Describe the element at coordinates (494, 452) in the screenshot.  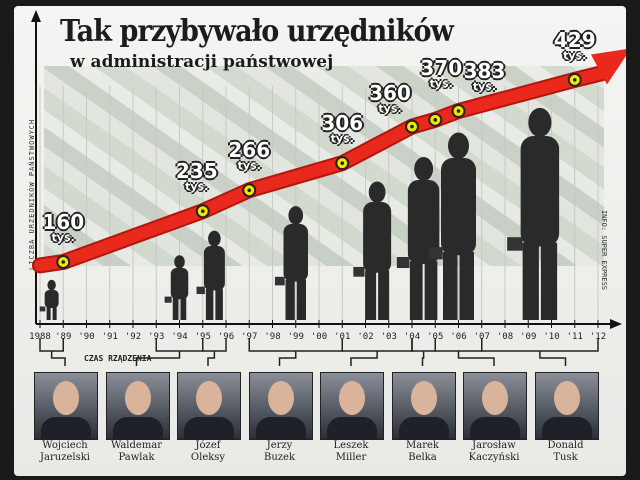
I see `leader-name: Jarosław Kaczyński` at that location.